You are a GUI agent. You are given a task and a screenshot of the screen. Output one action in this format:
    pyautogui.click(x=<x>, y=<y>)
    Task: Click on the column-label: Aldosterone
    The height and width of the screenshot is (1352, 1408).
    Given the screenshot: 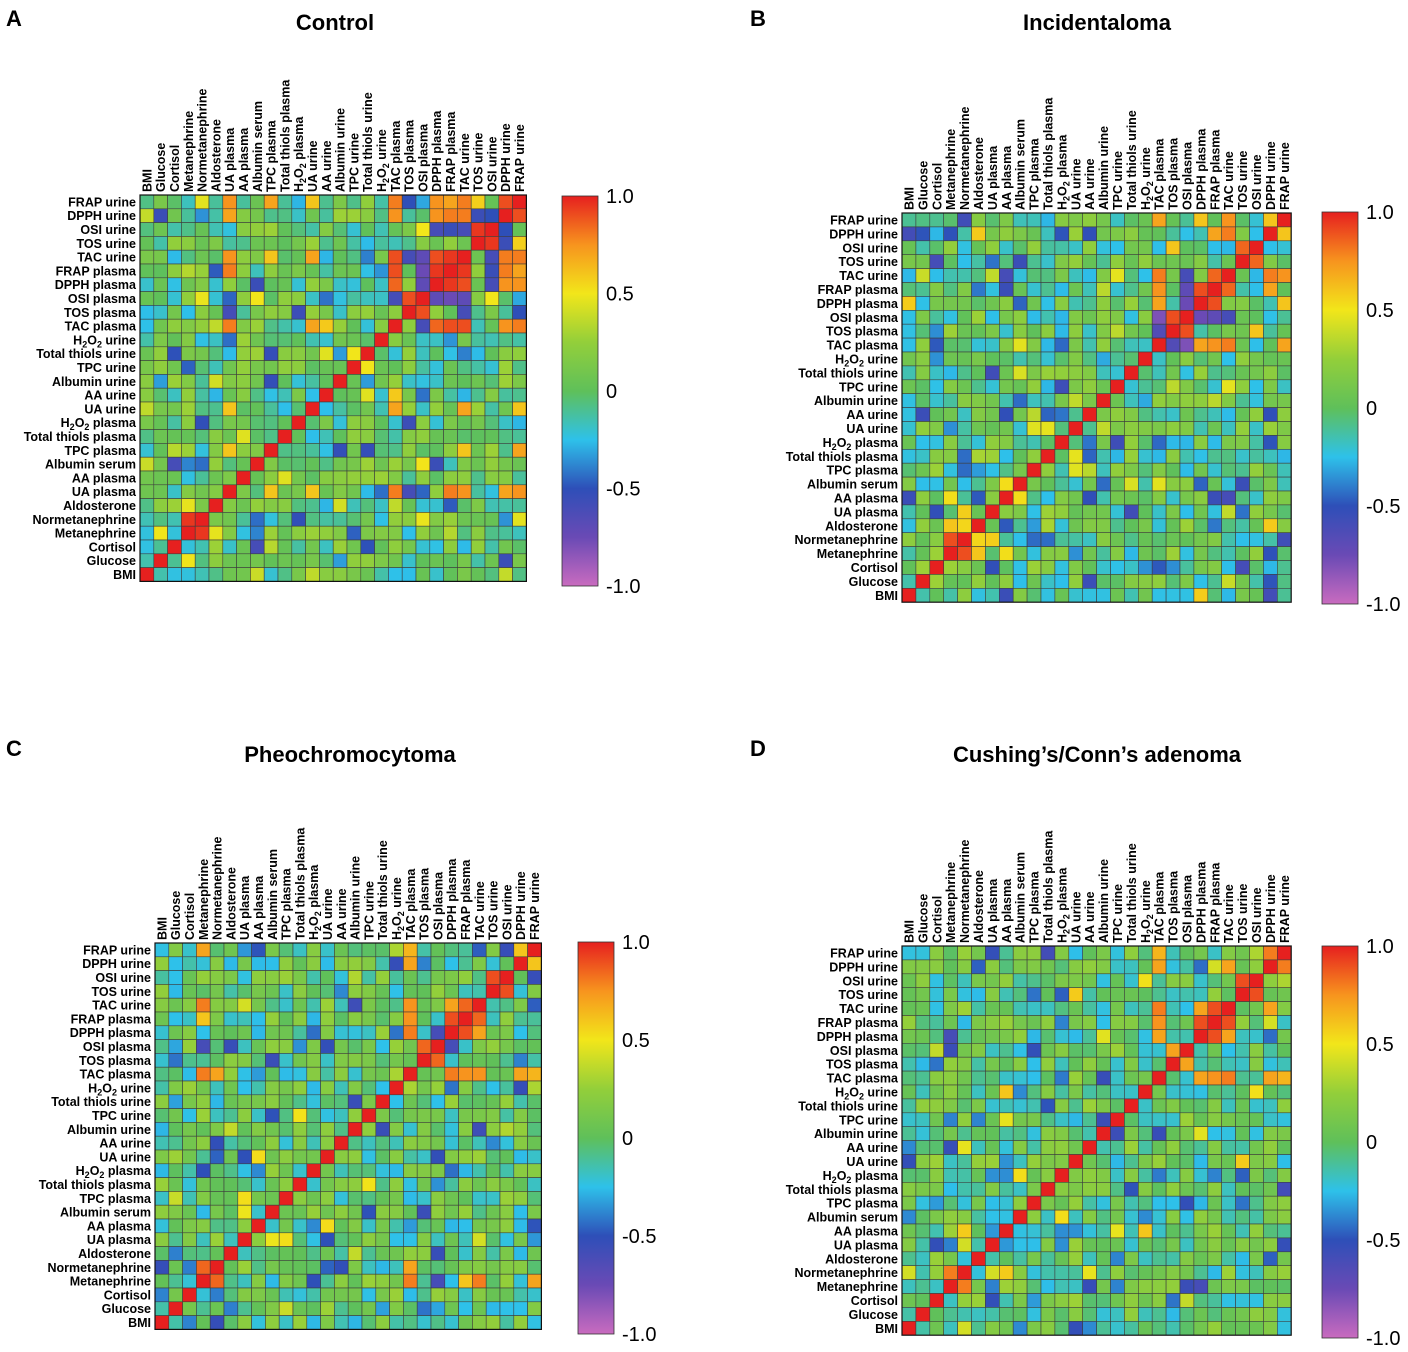 What is the action you would take?
    pyautogui.click(x=216, y=155)
    